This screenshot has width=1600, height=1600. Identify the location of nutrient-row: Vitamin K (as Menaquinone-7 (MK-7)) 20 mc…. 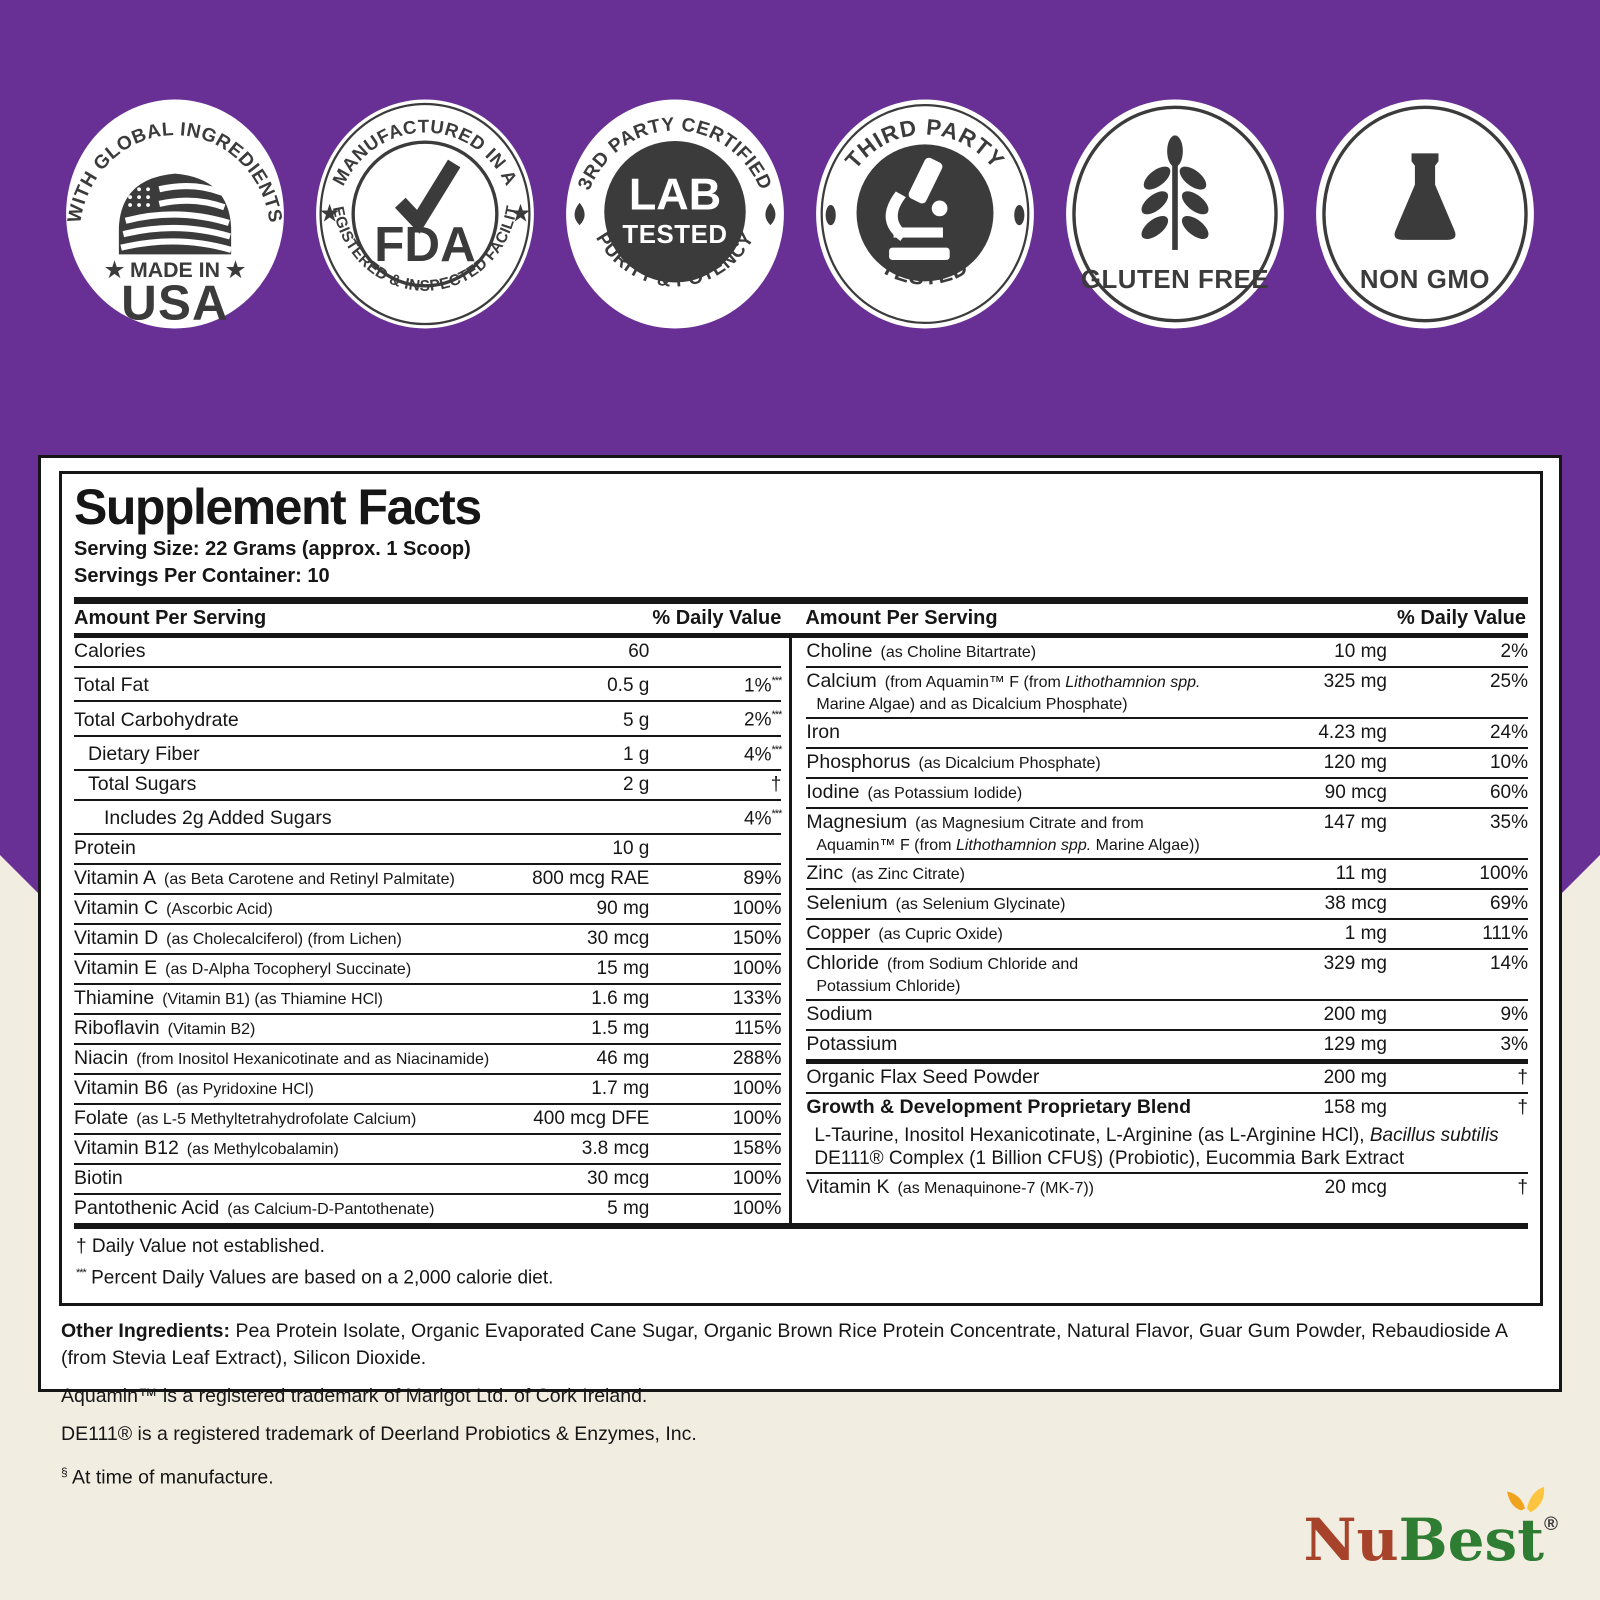
(1167, 1187).